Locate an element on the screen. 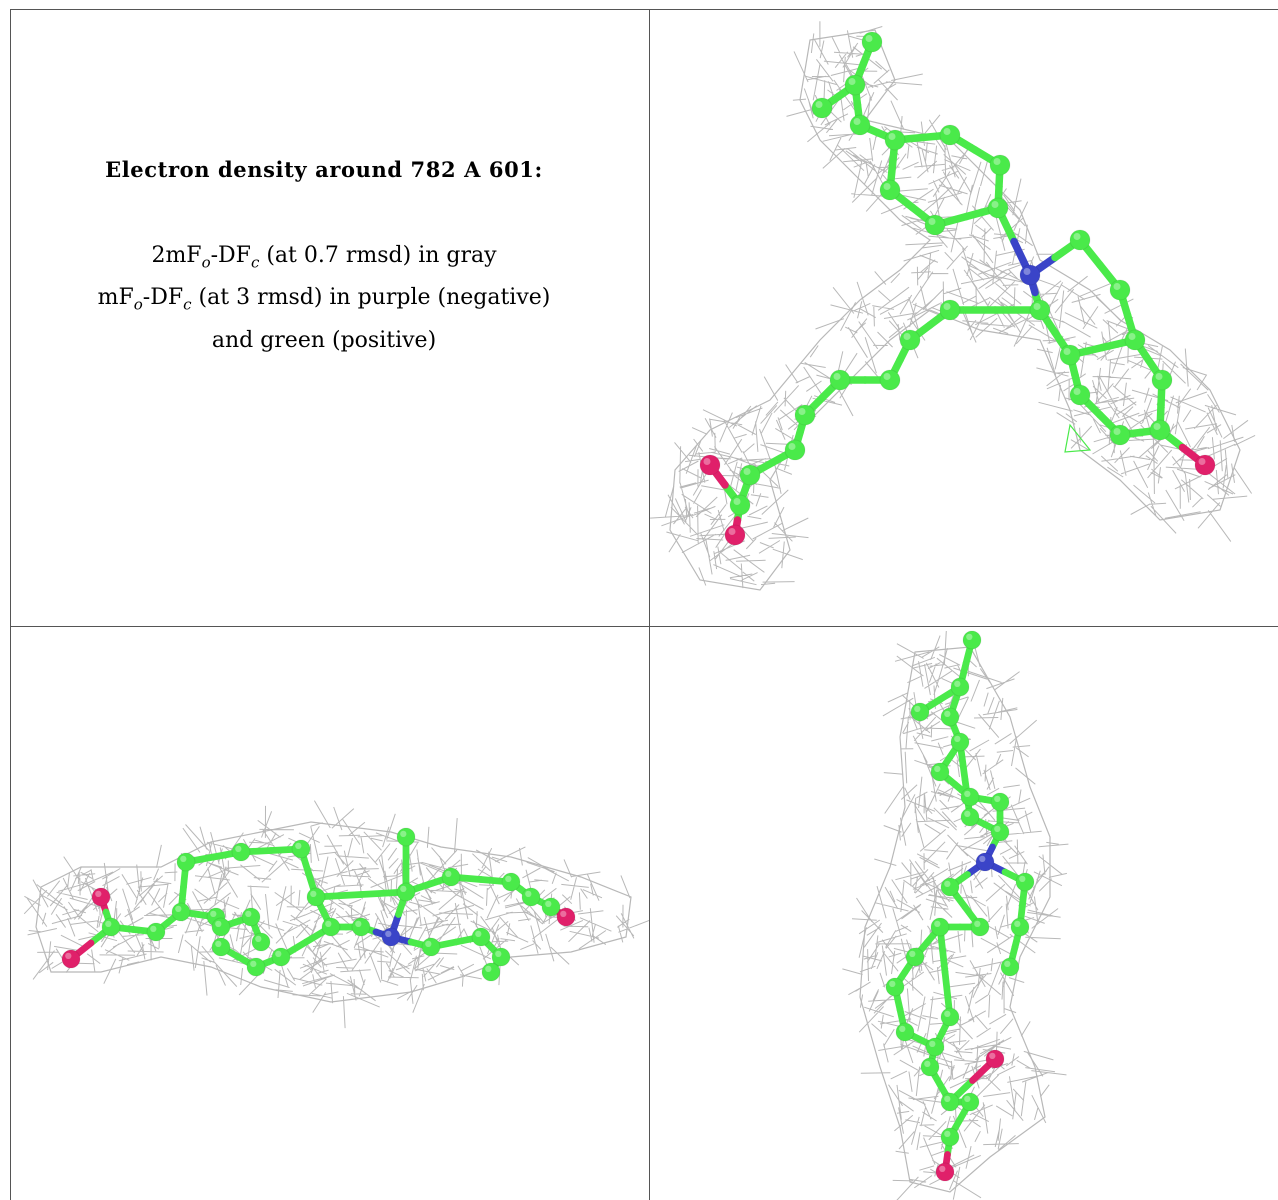  density-mesh is located at coordinates (336, 914).